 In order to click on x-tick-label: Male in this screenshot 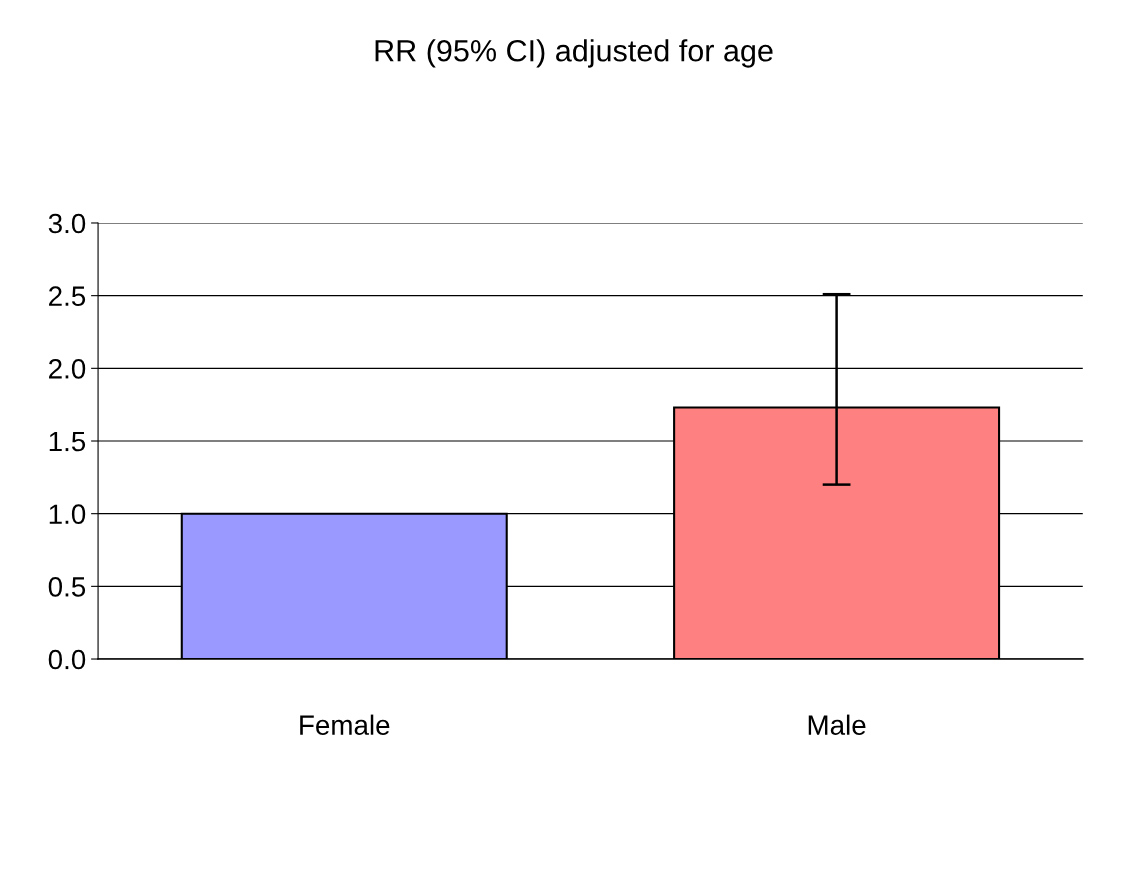, I will do `click(837, 724)`.